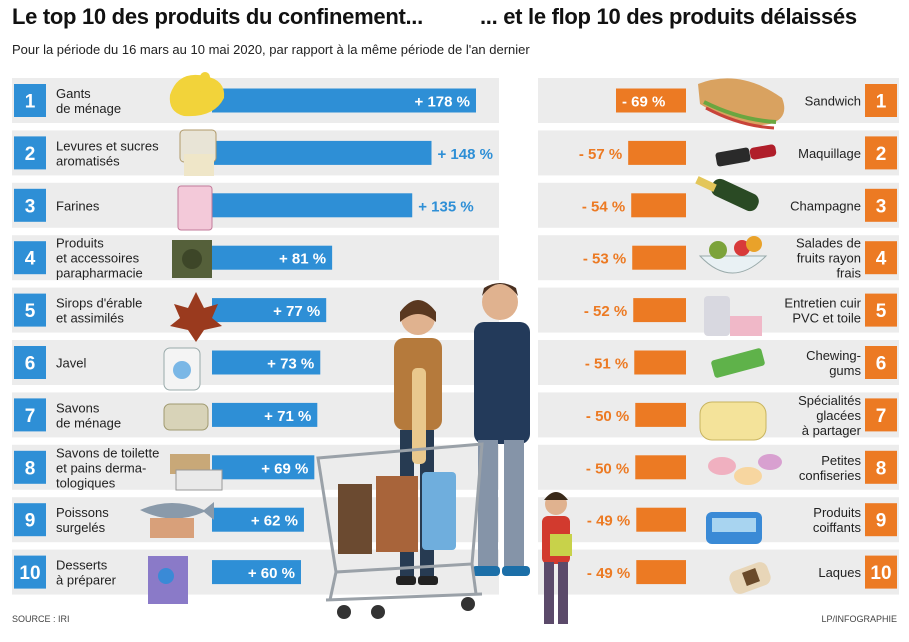 This screenshot has width=909, height=642. What do you see at coordinates (600, 154) in the screenshot?
I see `flop-value-label: - 57 %` at bounding box center [600, 154].